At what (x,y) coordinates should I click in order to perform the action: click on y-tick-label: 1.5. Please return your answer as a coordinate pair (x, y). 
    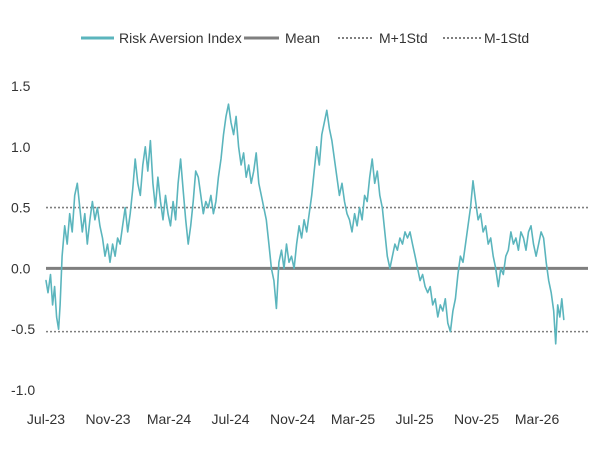
    Looking at the image, I should click on (21, 86).